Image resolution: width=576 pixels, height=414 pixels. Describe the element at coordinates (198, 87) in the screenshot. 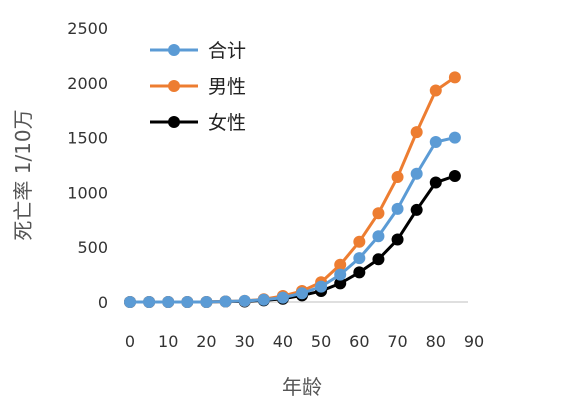

I see `legend-item: 男性` at that location.